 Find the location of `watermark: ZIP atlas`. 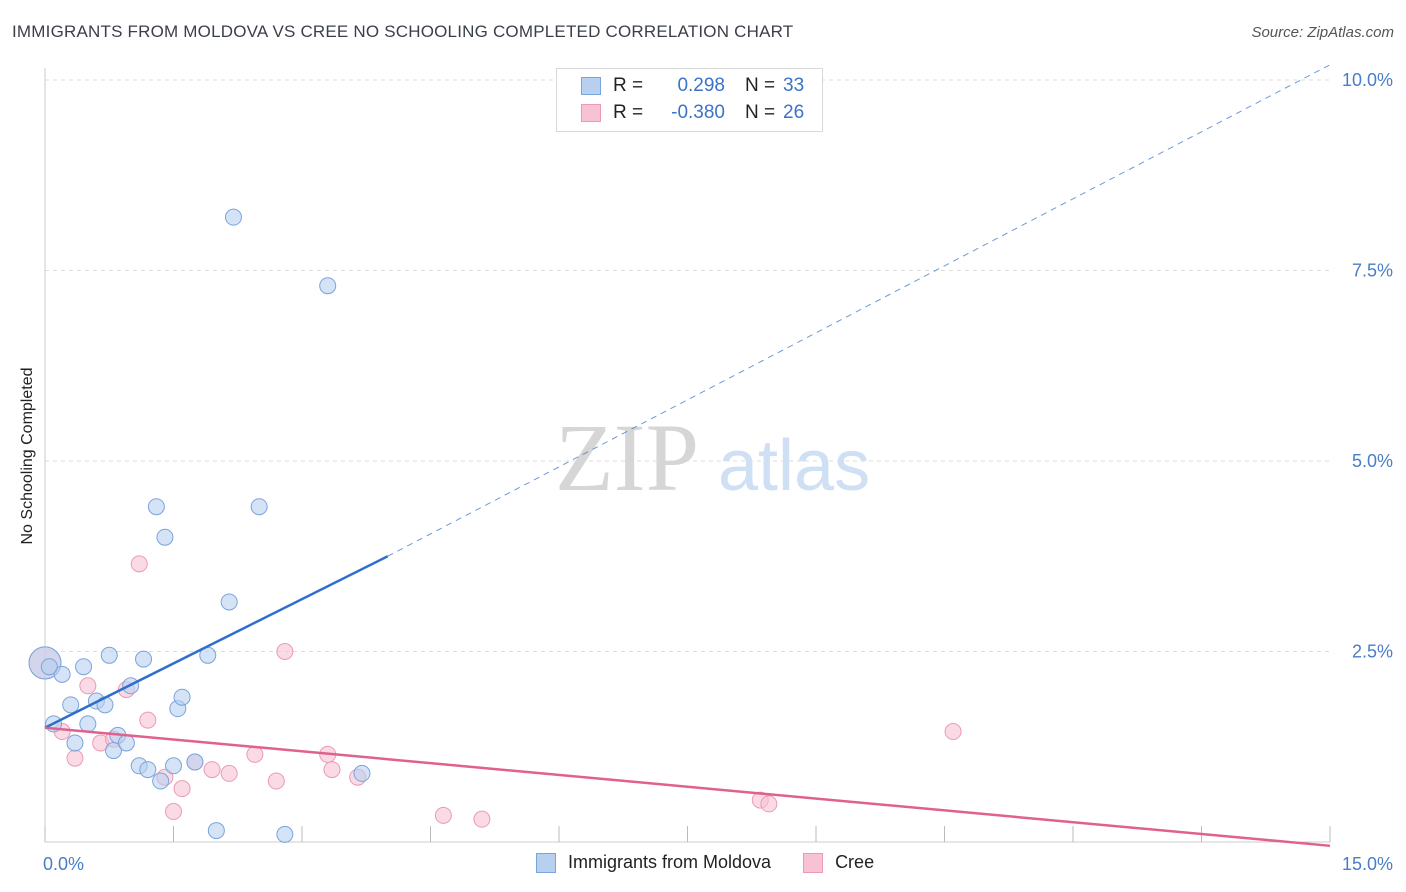

watermark: ZIP atlas is located at coordinates (712, 457).